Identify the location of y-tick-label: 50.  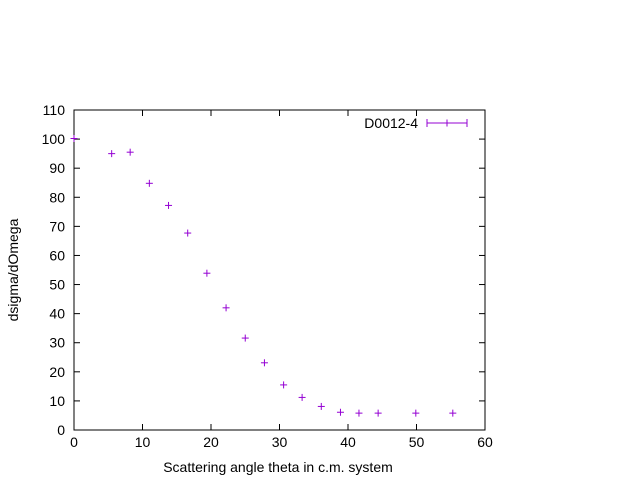
(57, 285).